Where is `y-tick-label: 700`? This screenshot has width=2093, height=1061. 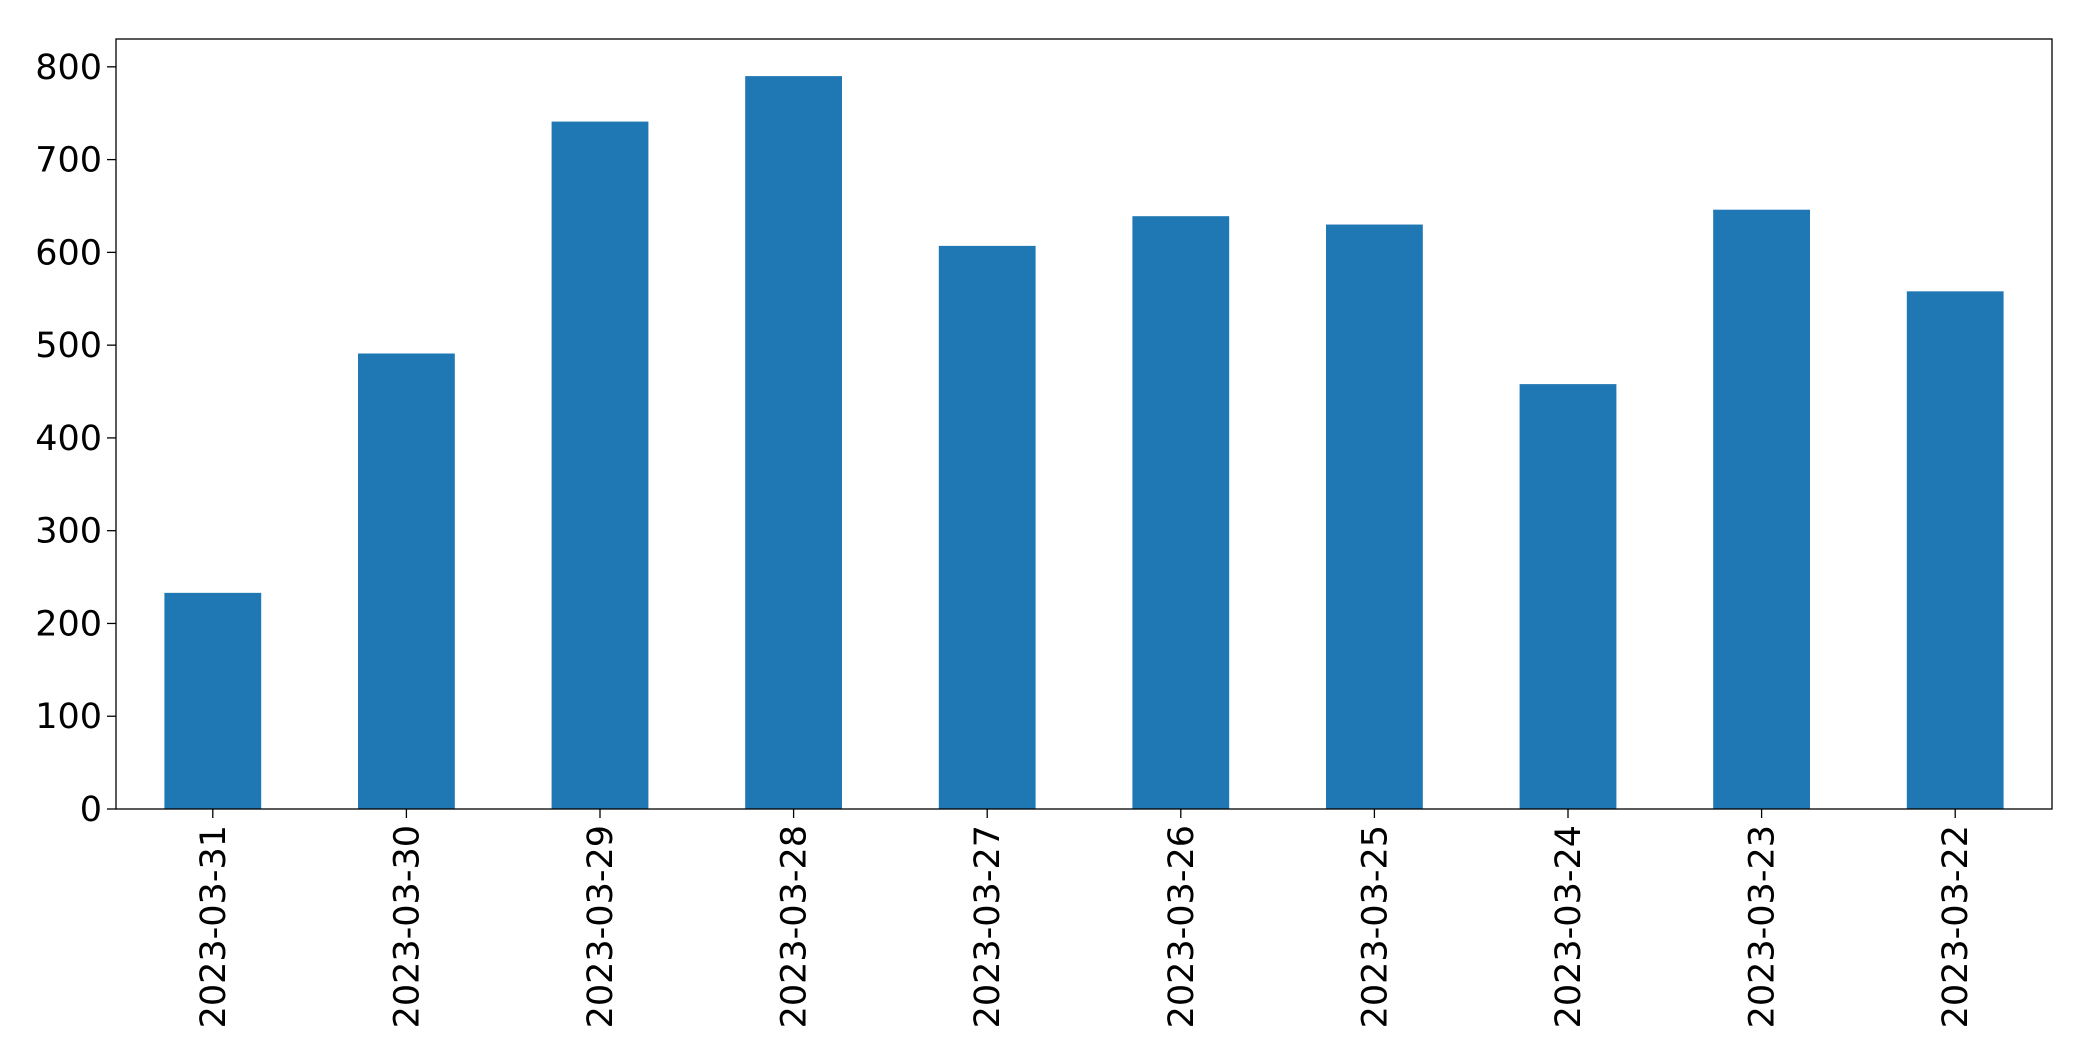
y-tick-label: 700 is located at coordinates (68, 161).